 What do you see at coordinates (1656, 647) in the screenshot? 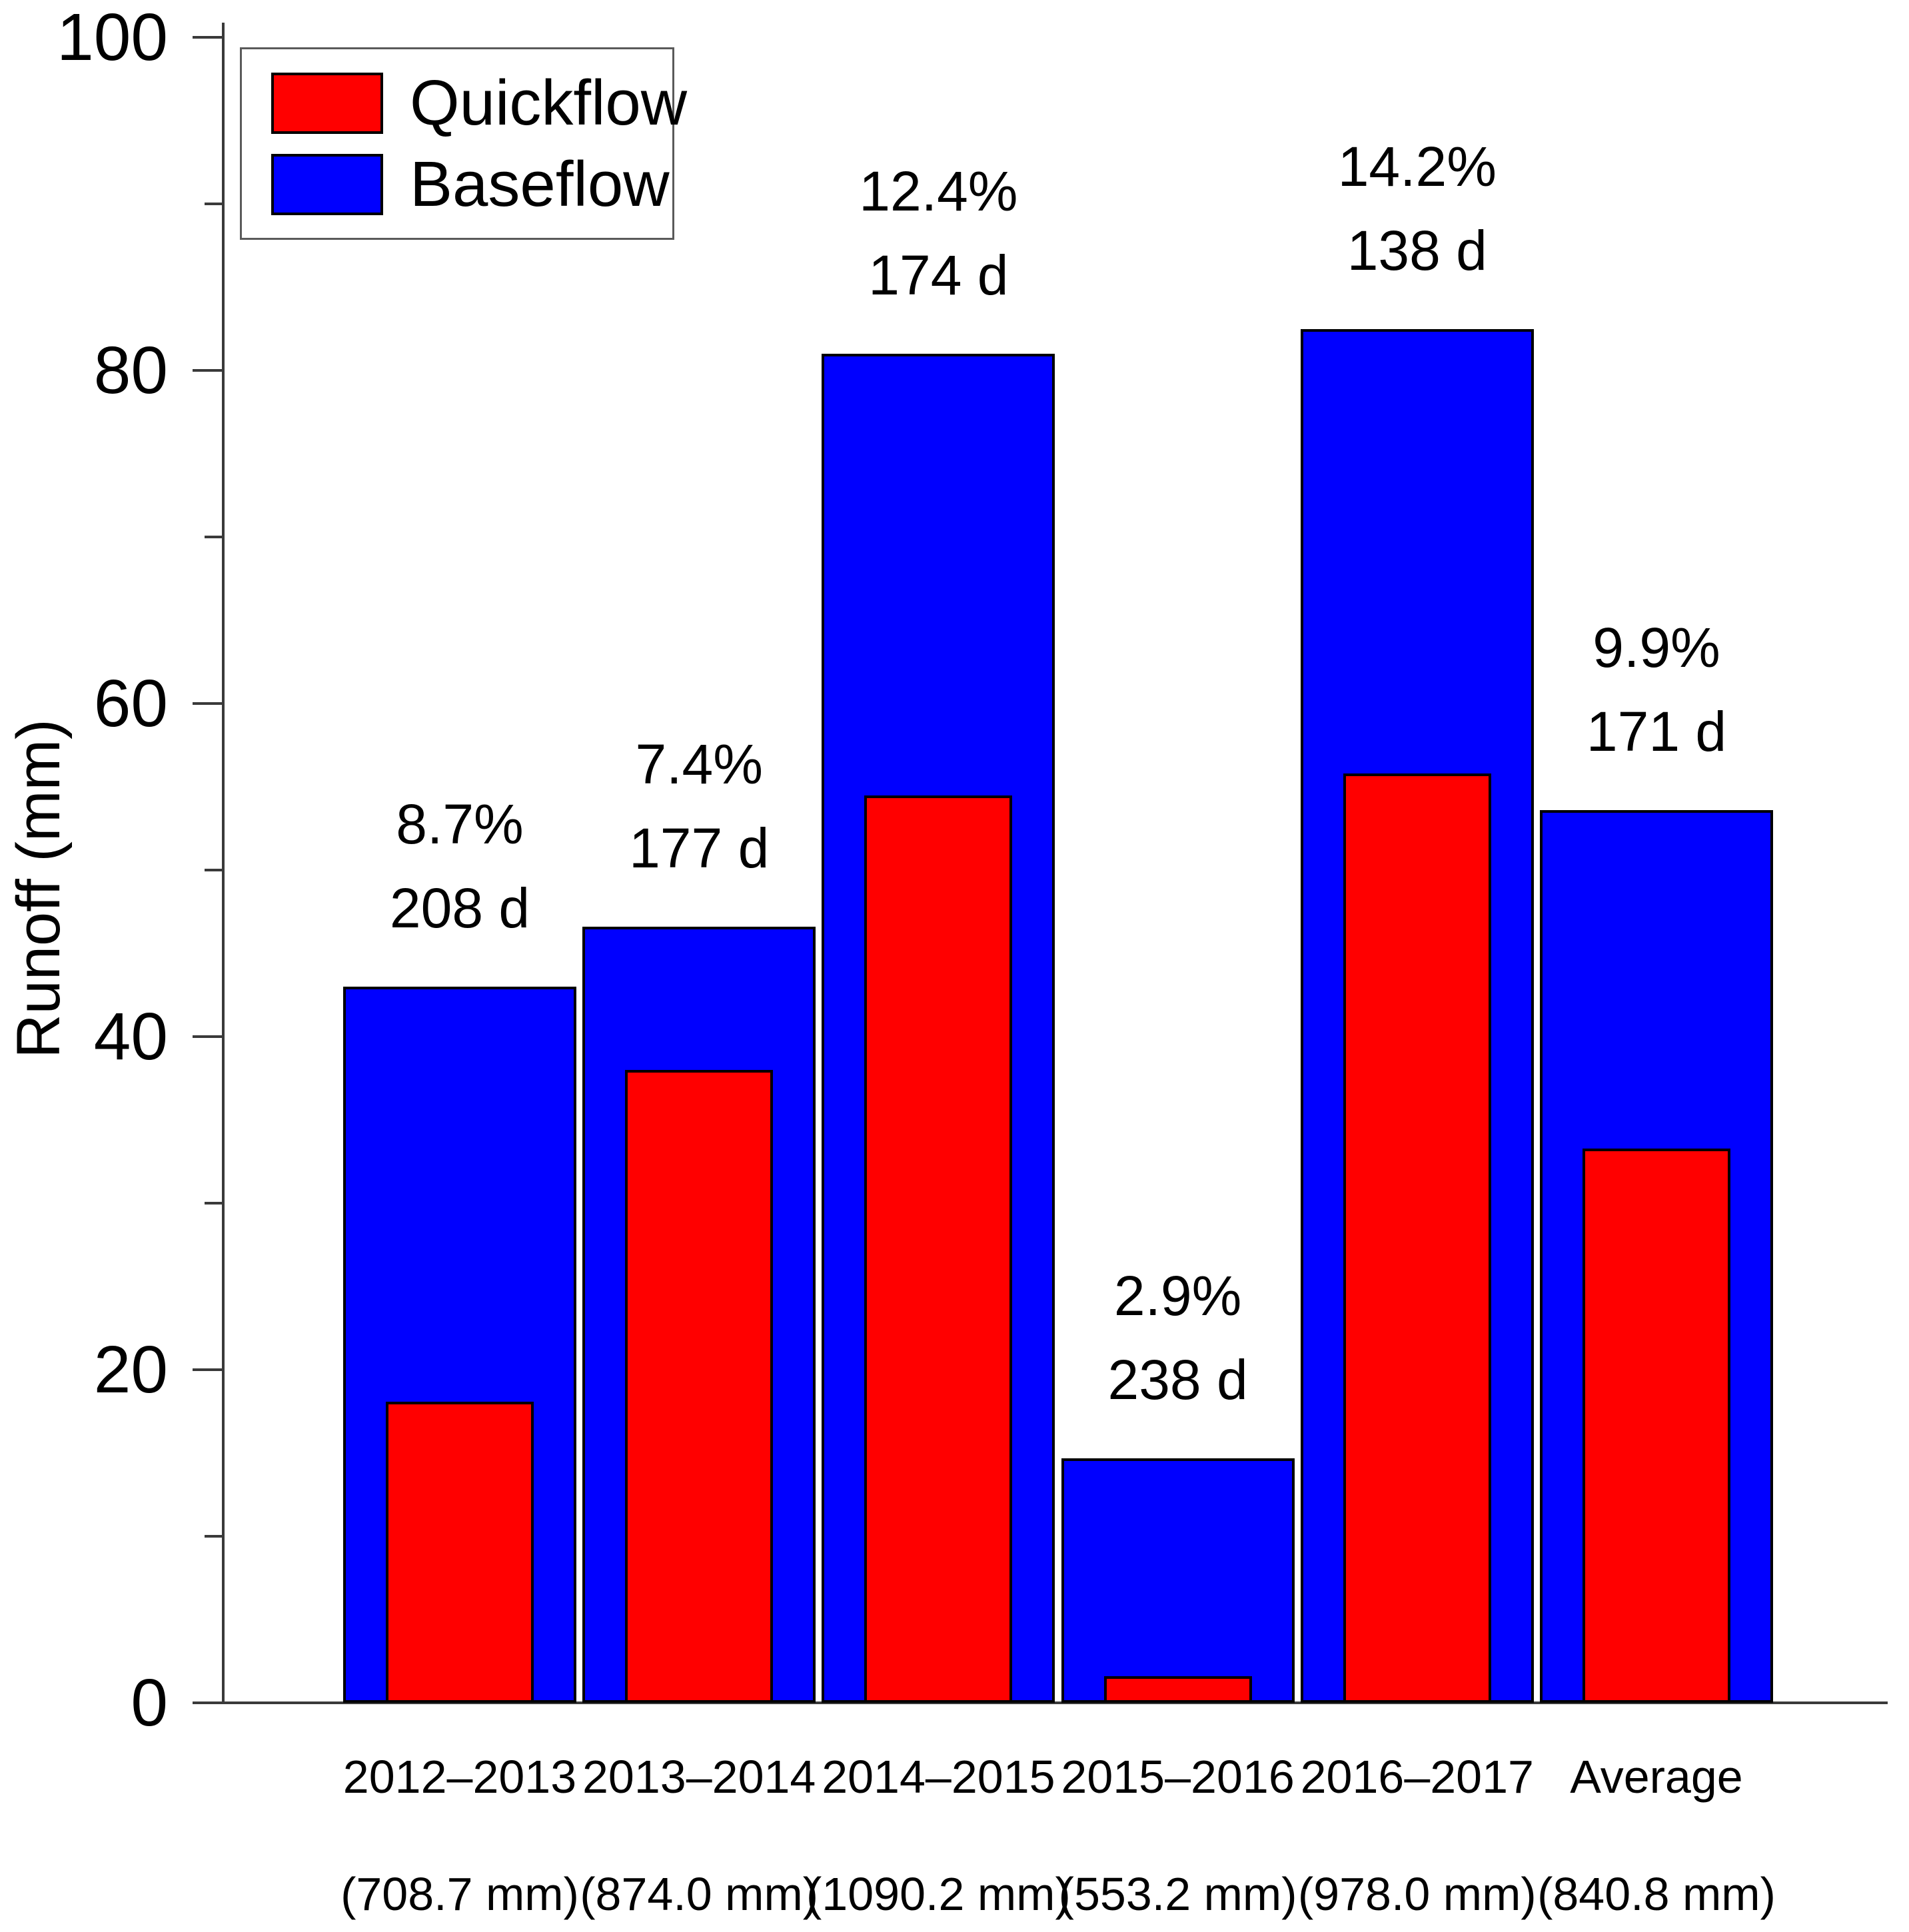
I see `annotation-percent: 9.9%` at bounding box center [1656, 647].